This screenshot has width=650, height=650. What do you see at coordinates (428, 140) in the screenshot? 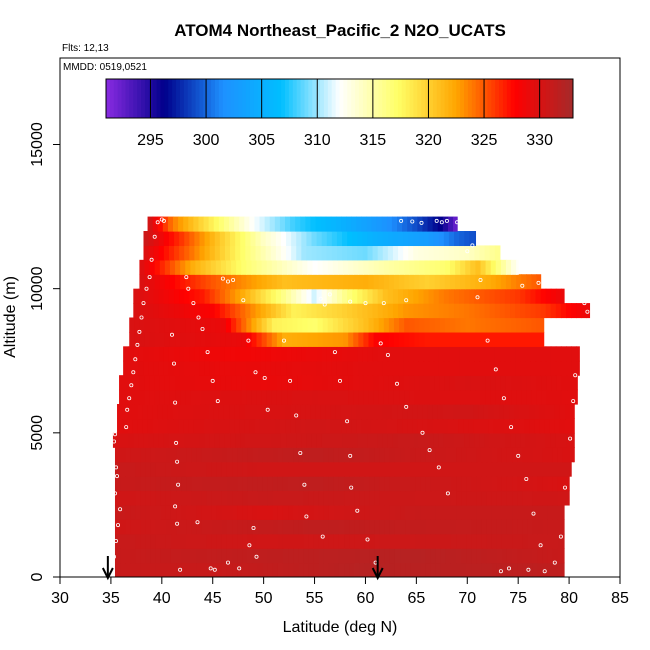
I see `colorbar-tick-label: 320` at bounding box center [428, 140].